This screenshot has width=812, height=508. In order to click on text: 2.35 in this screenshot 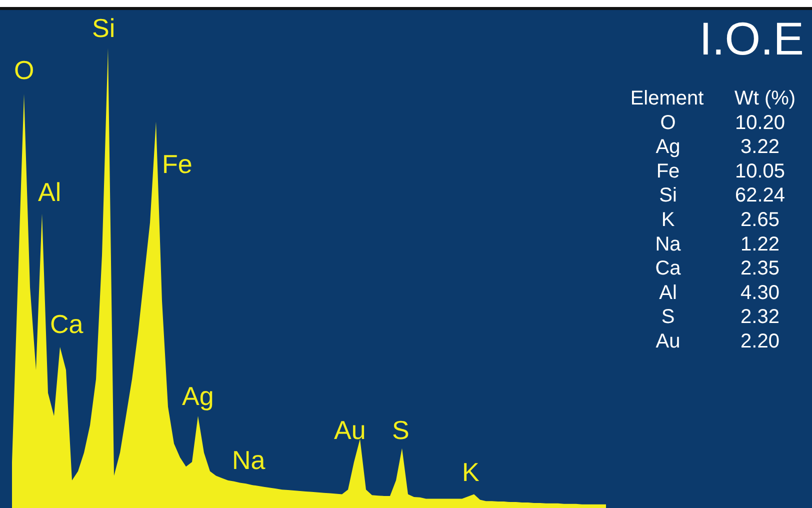, I will do `click(760, 269)`.